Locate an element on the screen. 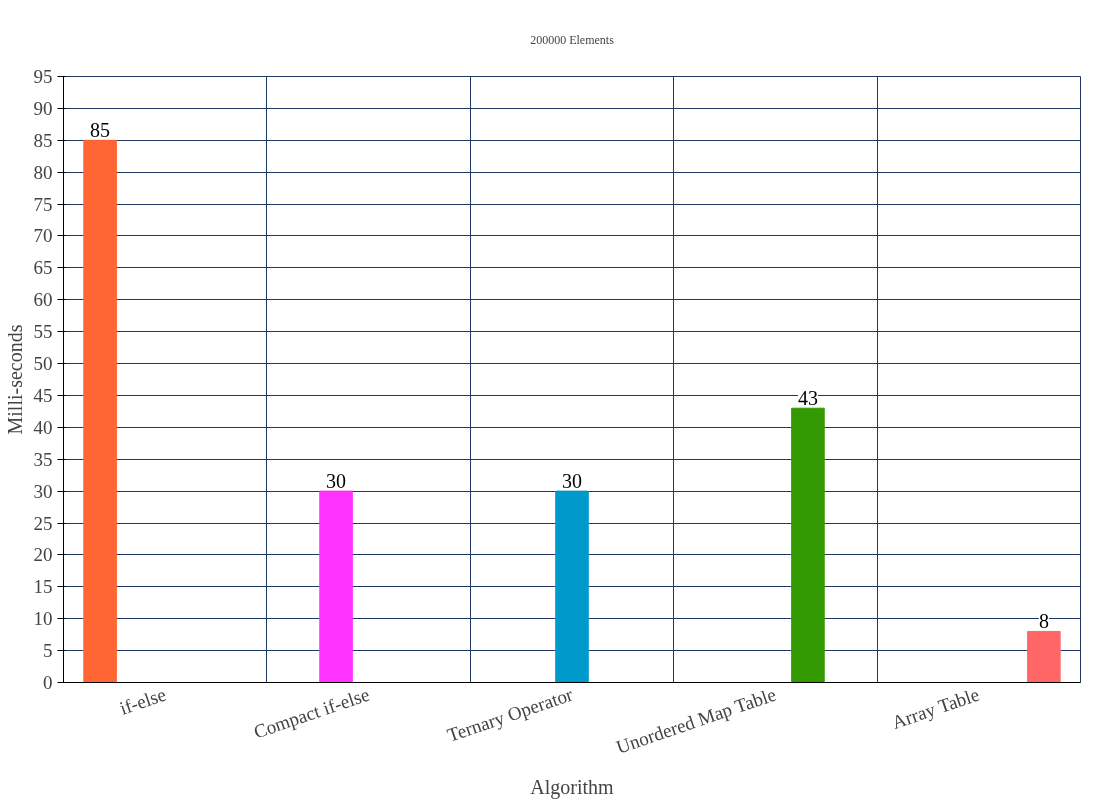  y-tick-label: 50 is located at coordinates (43, 364).